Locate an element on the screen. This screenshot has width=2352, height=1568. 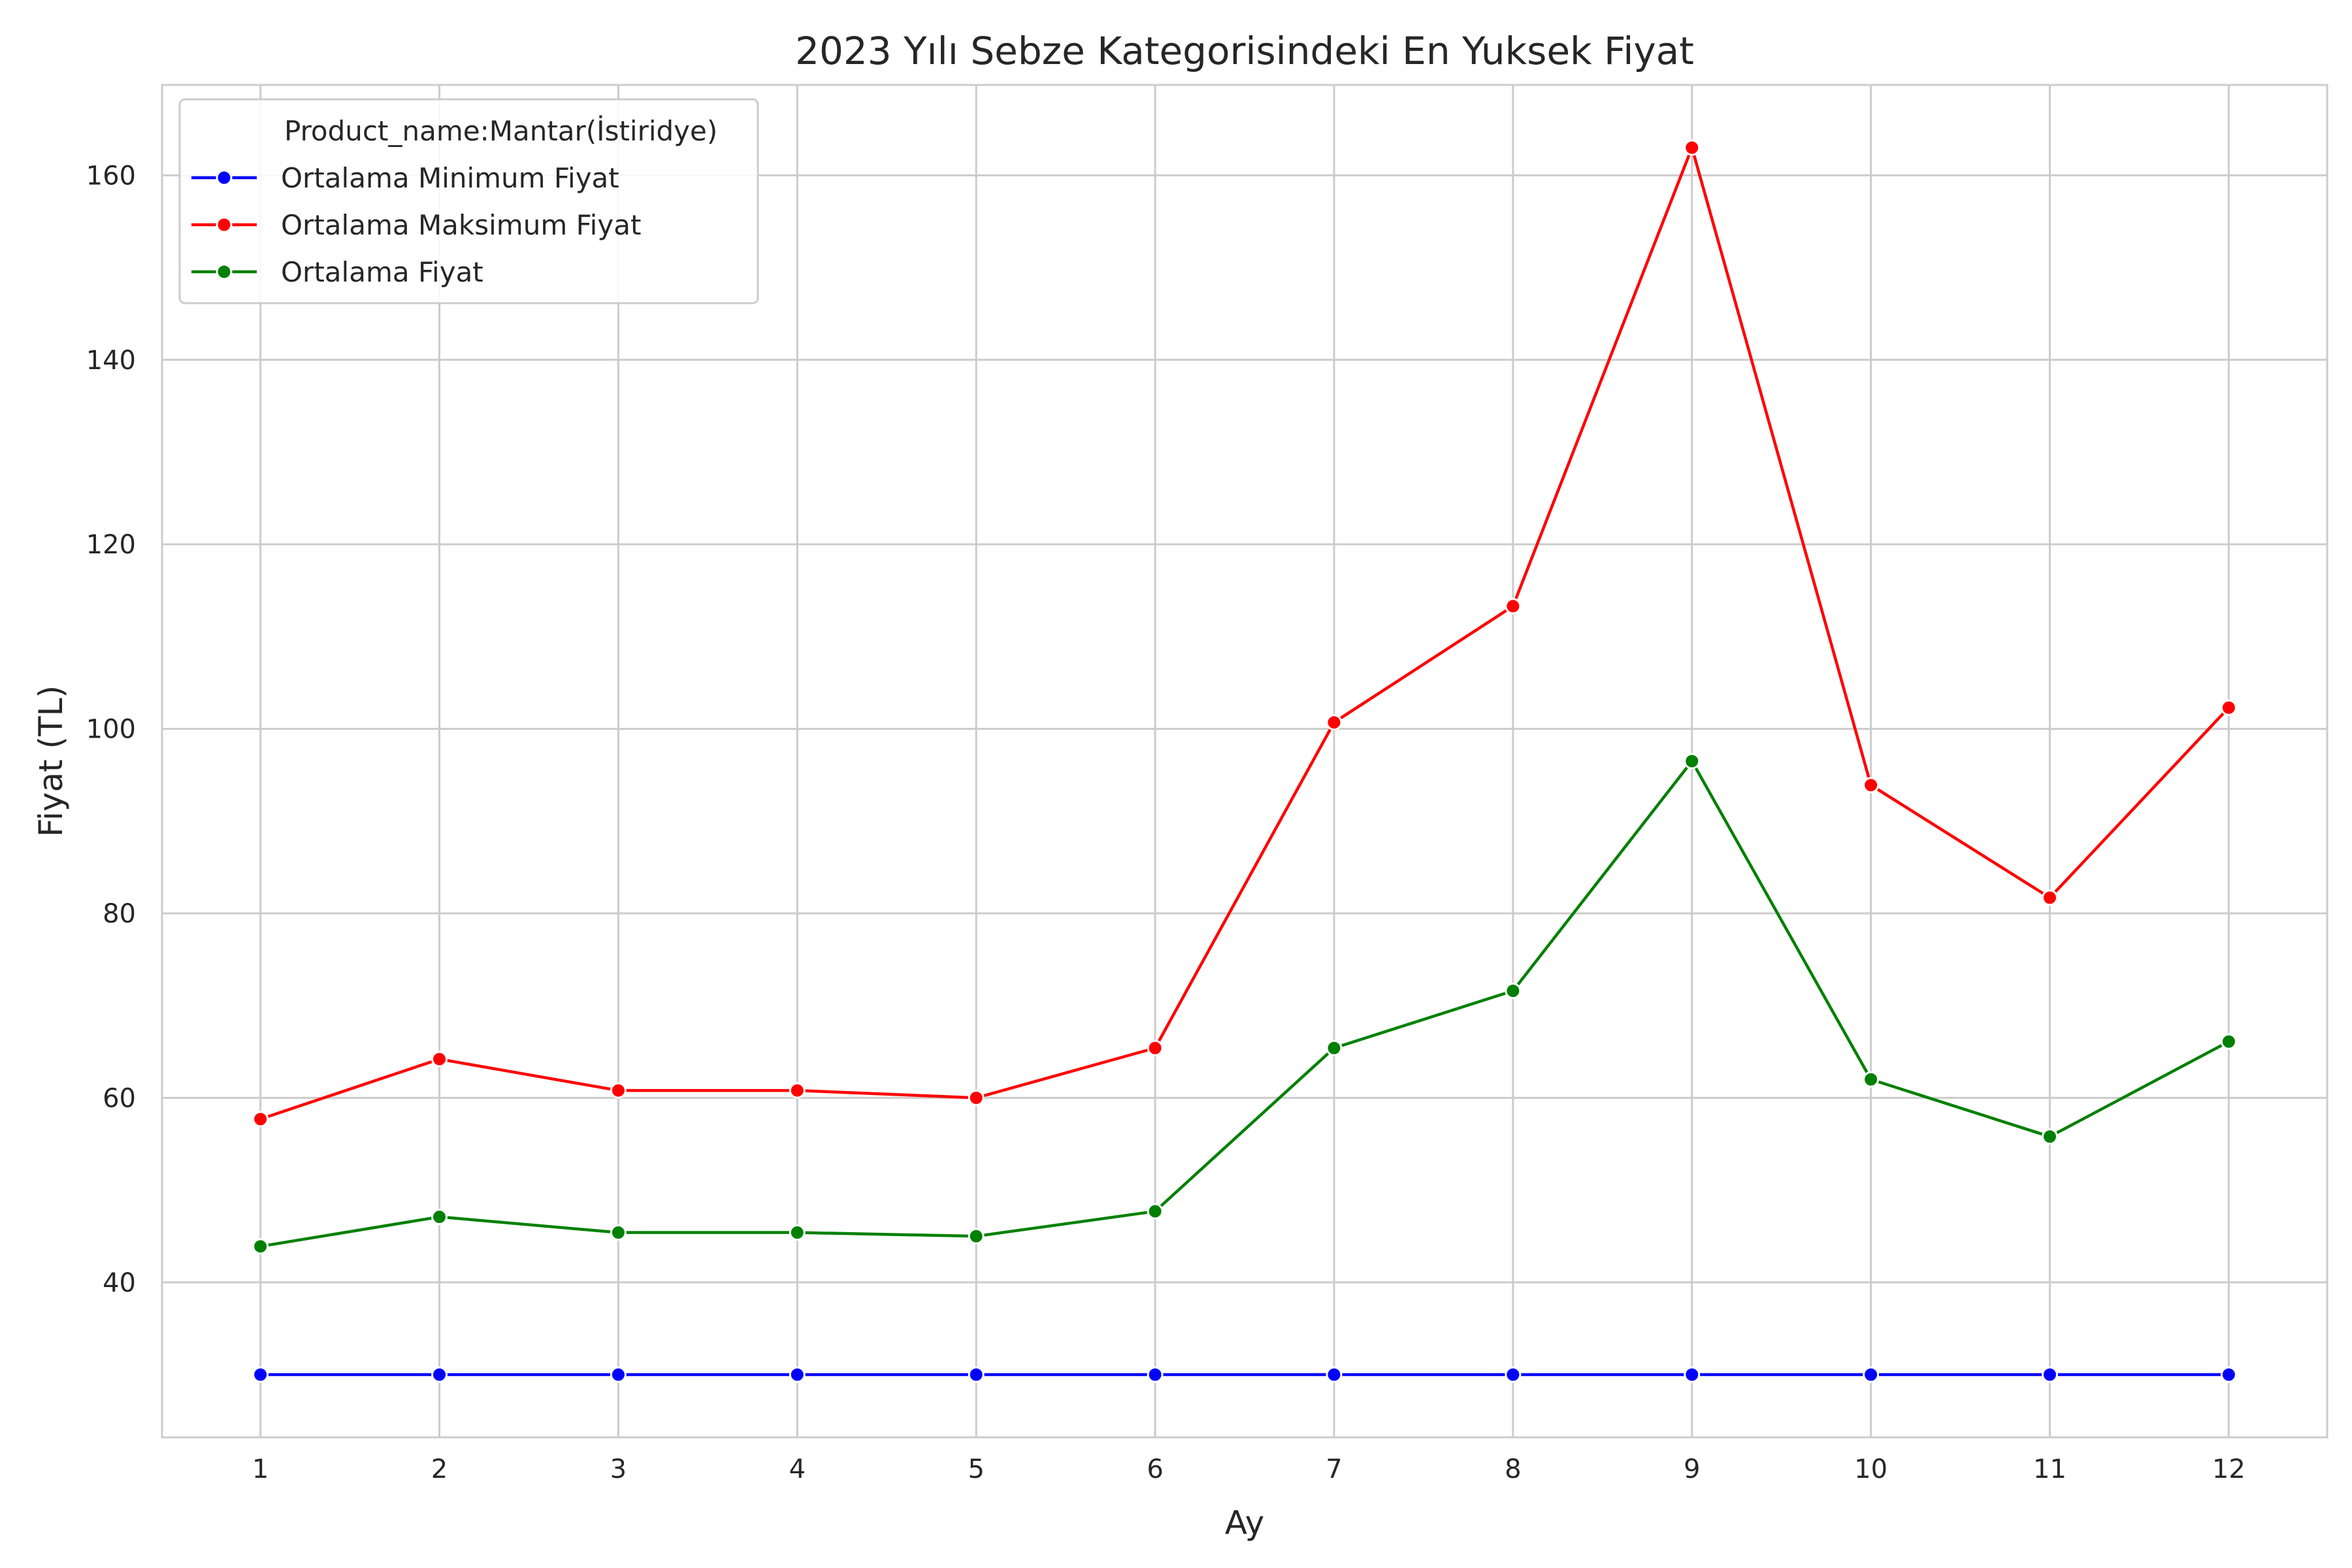
x-tick-label: 3 is located at coordinates (618, 1469).